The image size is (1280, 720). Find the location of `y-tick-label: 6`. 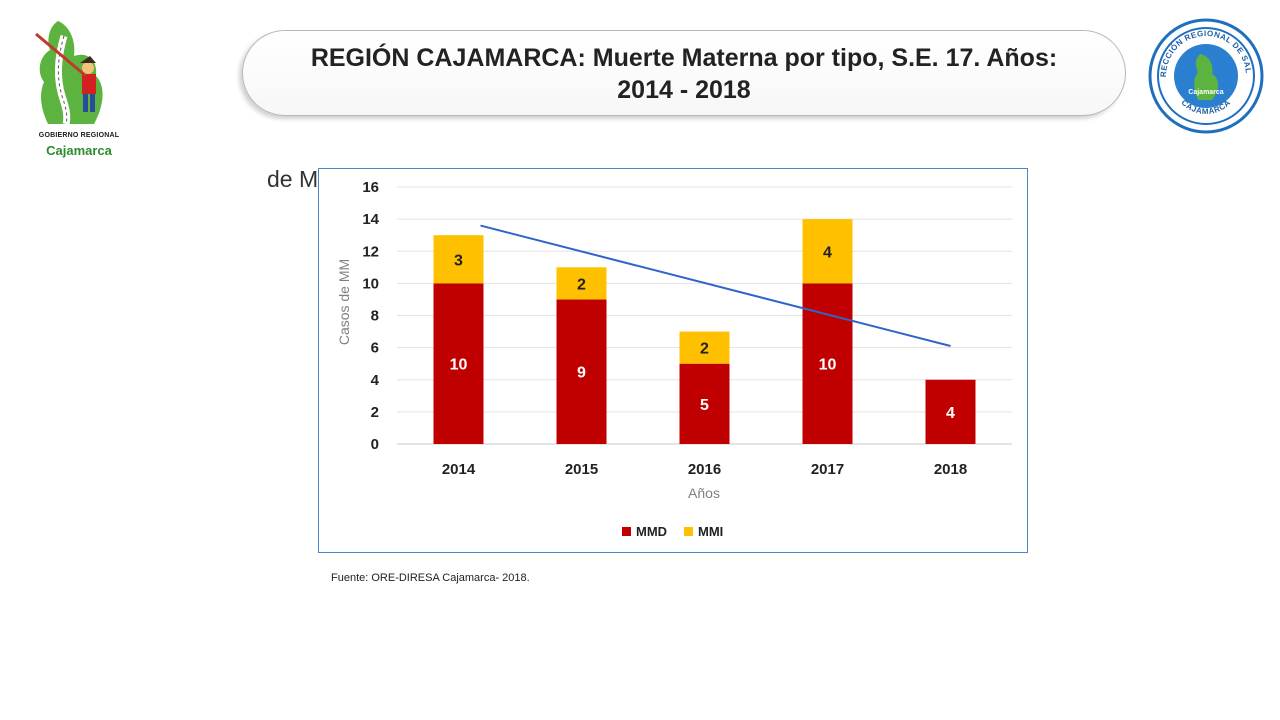

y-tick-label: 6 is located at coordinates (375, 348).